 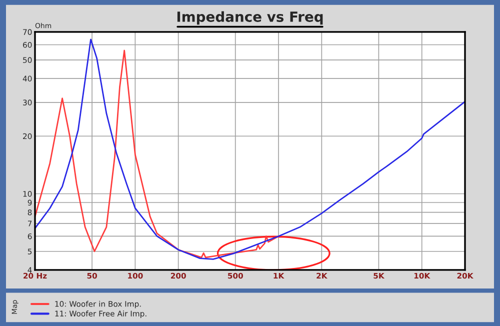 What do you see at coordinates (250, 18) in the screenshot?
I see `chart-title: Impedance vs Freq` at bounding box center [250, 18].